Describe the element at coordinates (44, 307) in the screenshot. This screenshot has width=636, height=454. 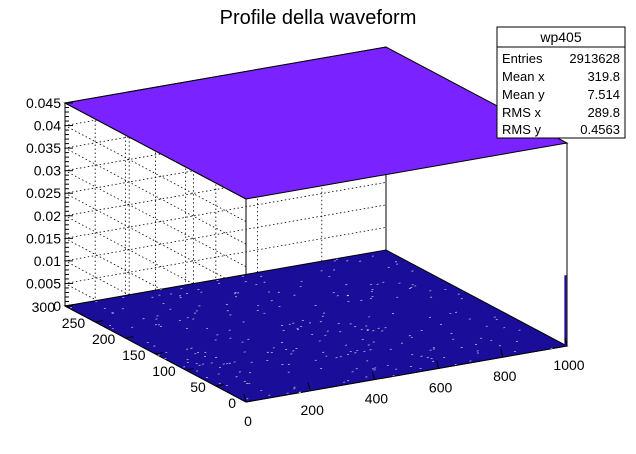
I see `y-tick-label: 300` at that location.